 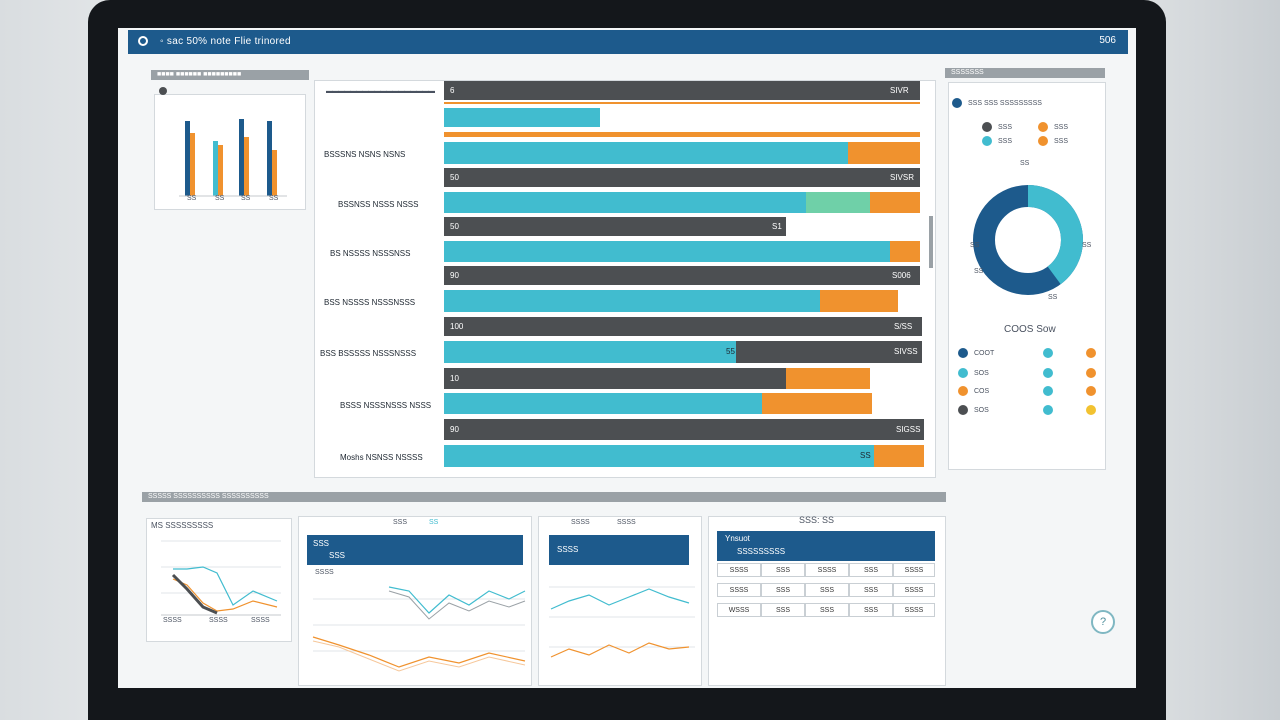 What do you see at coordinates (370, 253) in the screenshot?
I see `bar-row-label: BS NSSSS NSSSNSS` at bounding box center [370, 253].